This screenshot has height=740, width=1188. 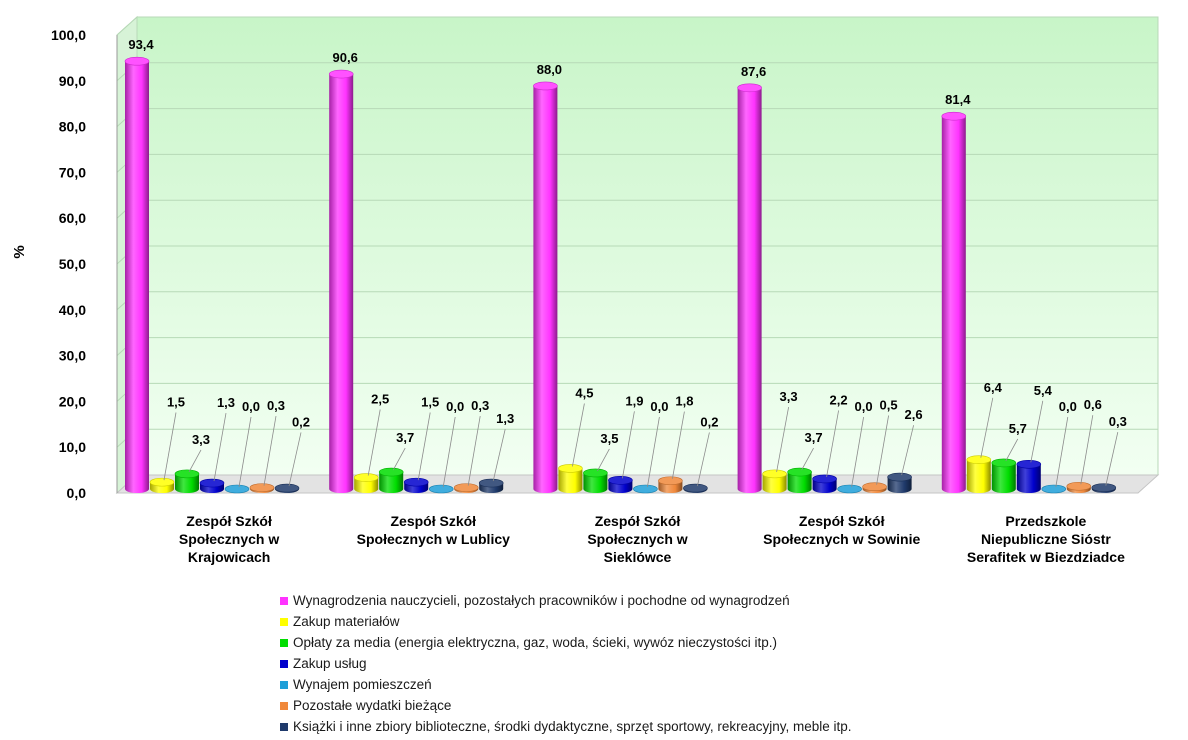 What do you see at coordinates (72, 447) in the screenshot?
I see `y-tick-label: 10,0` at bounding box center [72, 447].